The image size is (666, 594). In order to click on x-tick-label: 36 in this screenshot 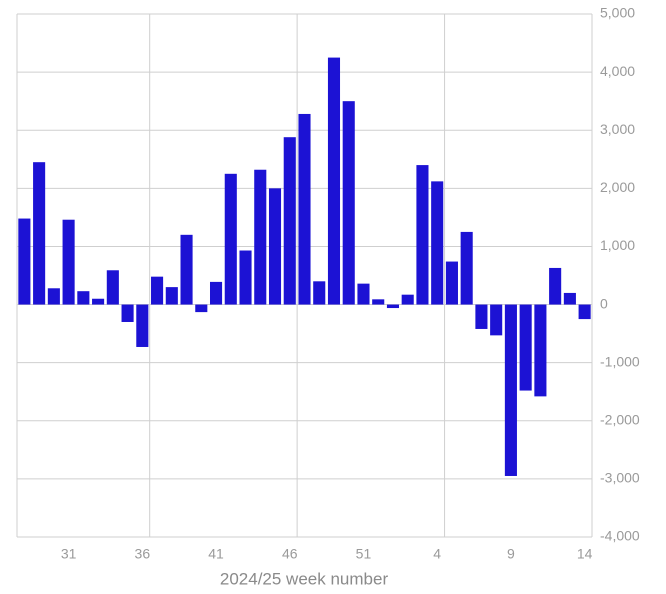, I will do `click(143, 554)`.